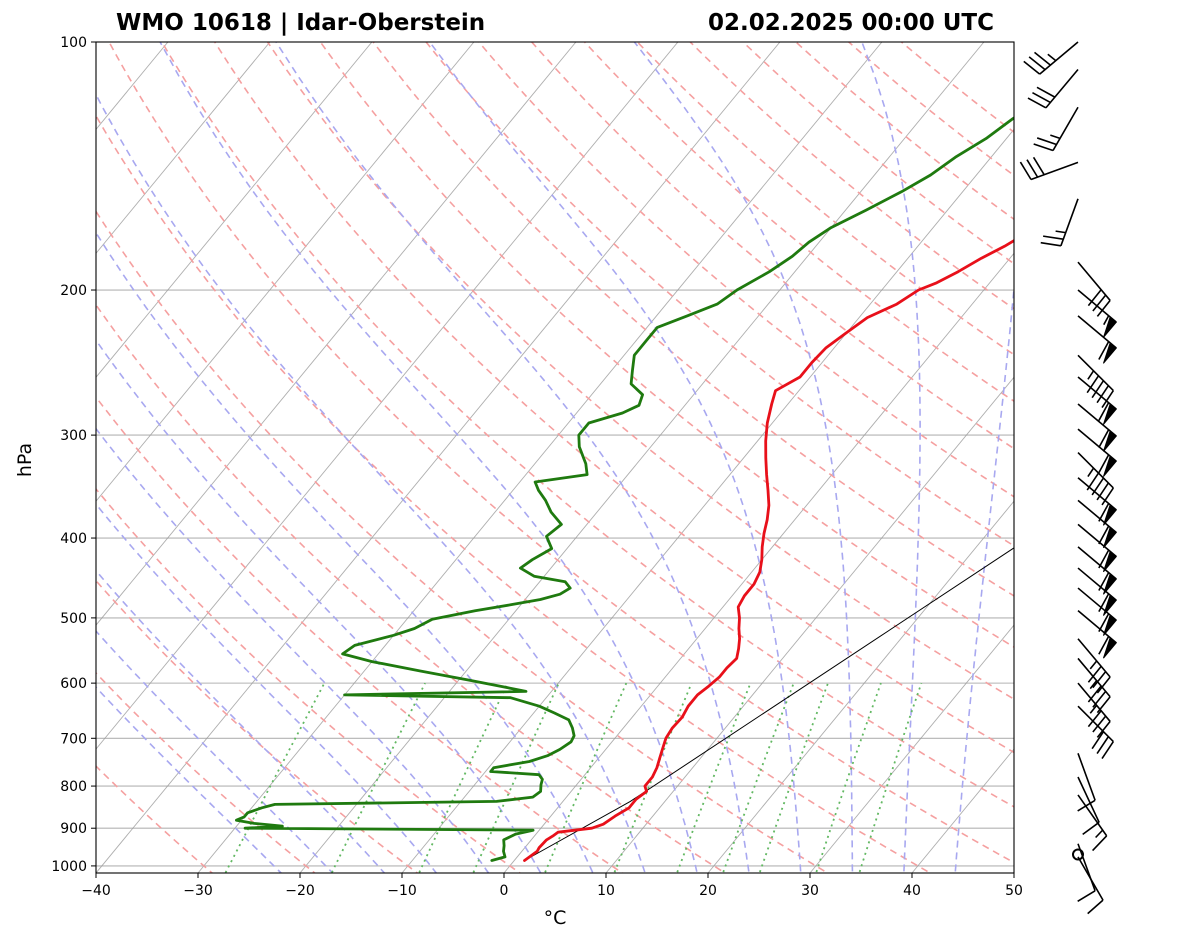  I want to click on x-tick-label: 20, so click(708, 891).